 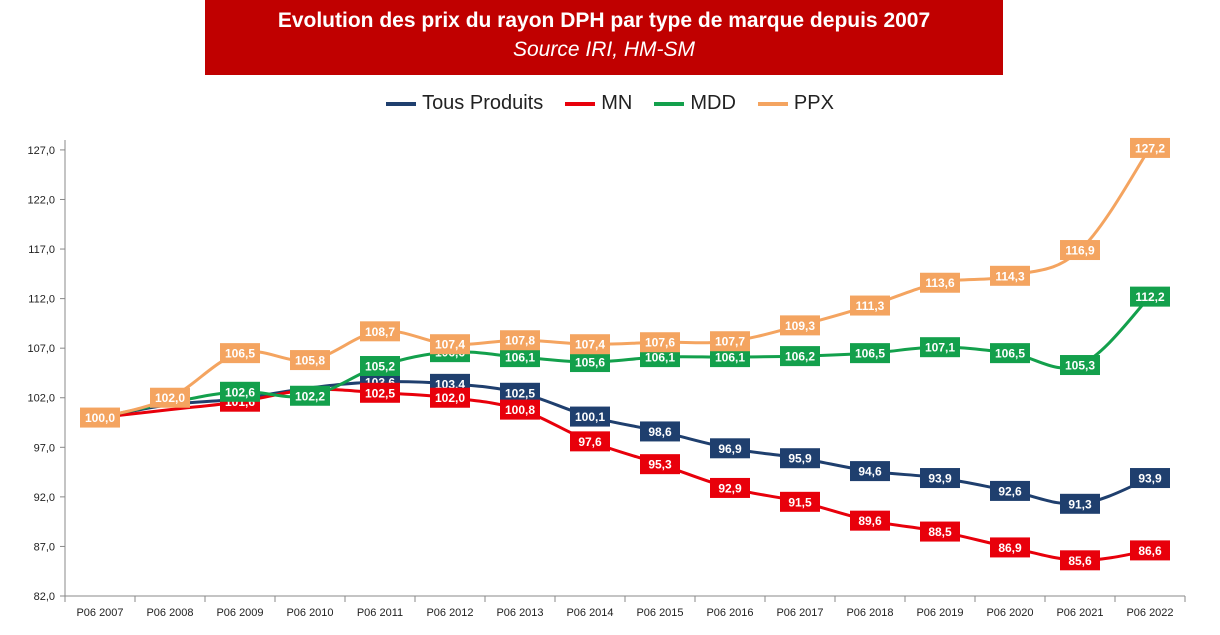 I want to click on data-label: 92,9, so click(x=730, y=488).